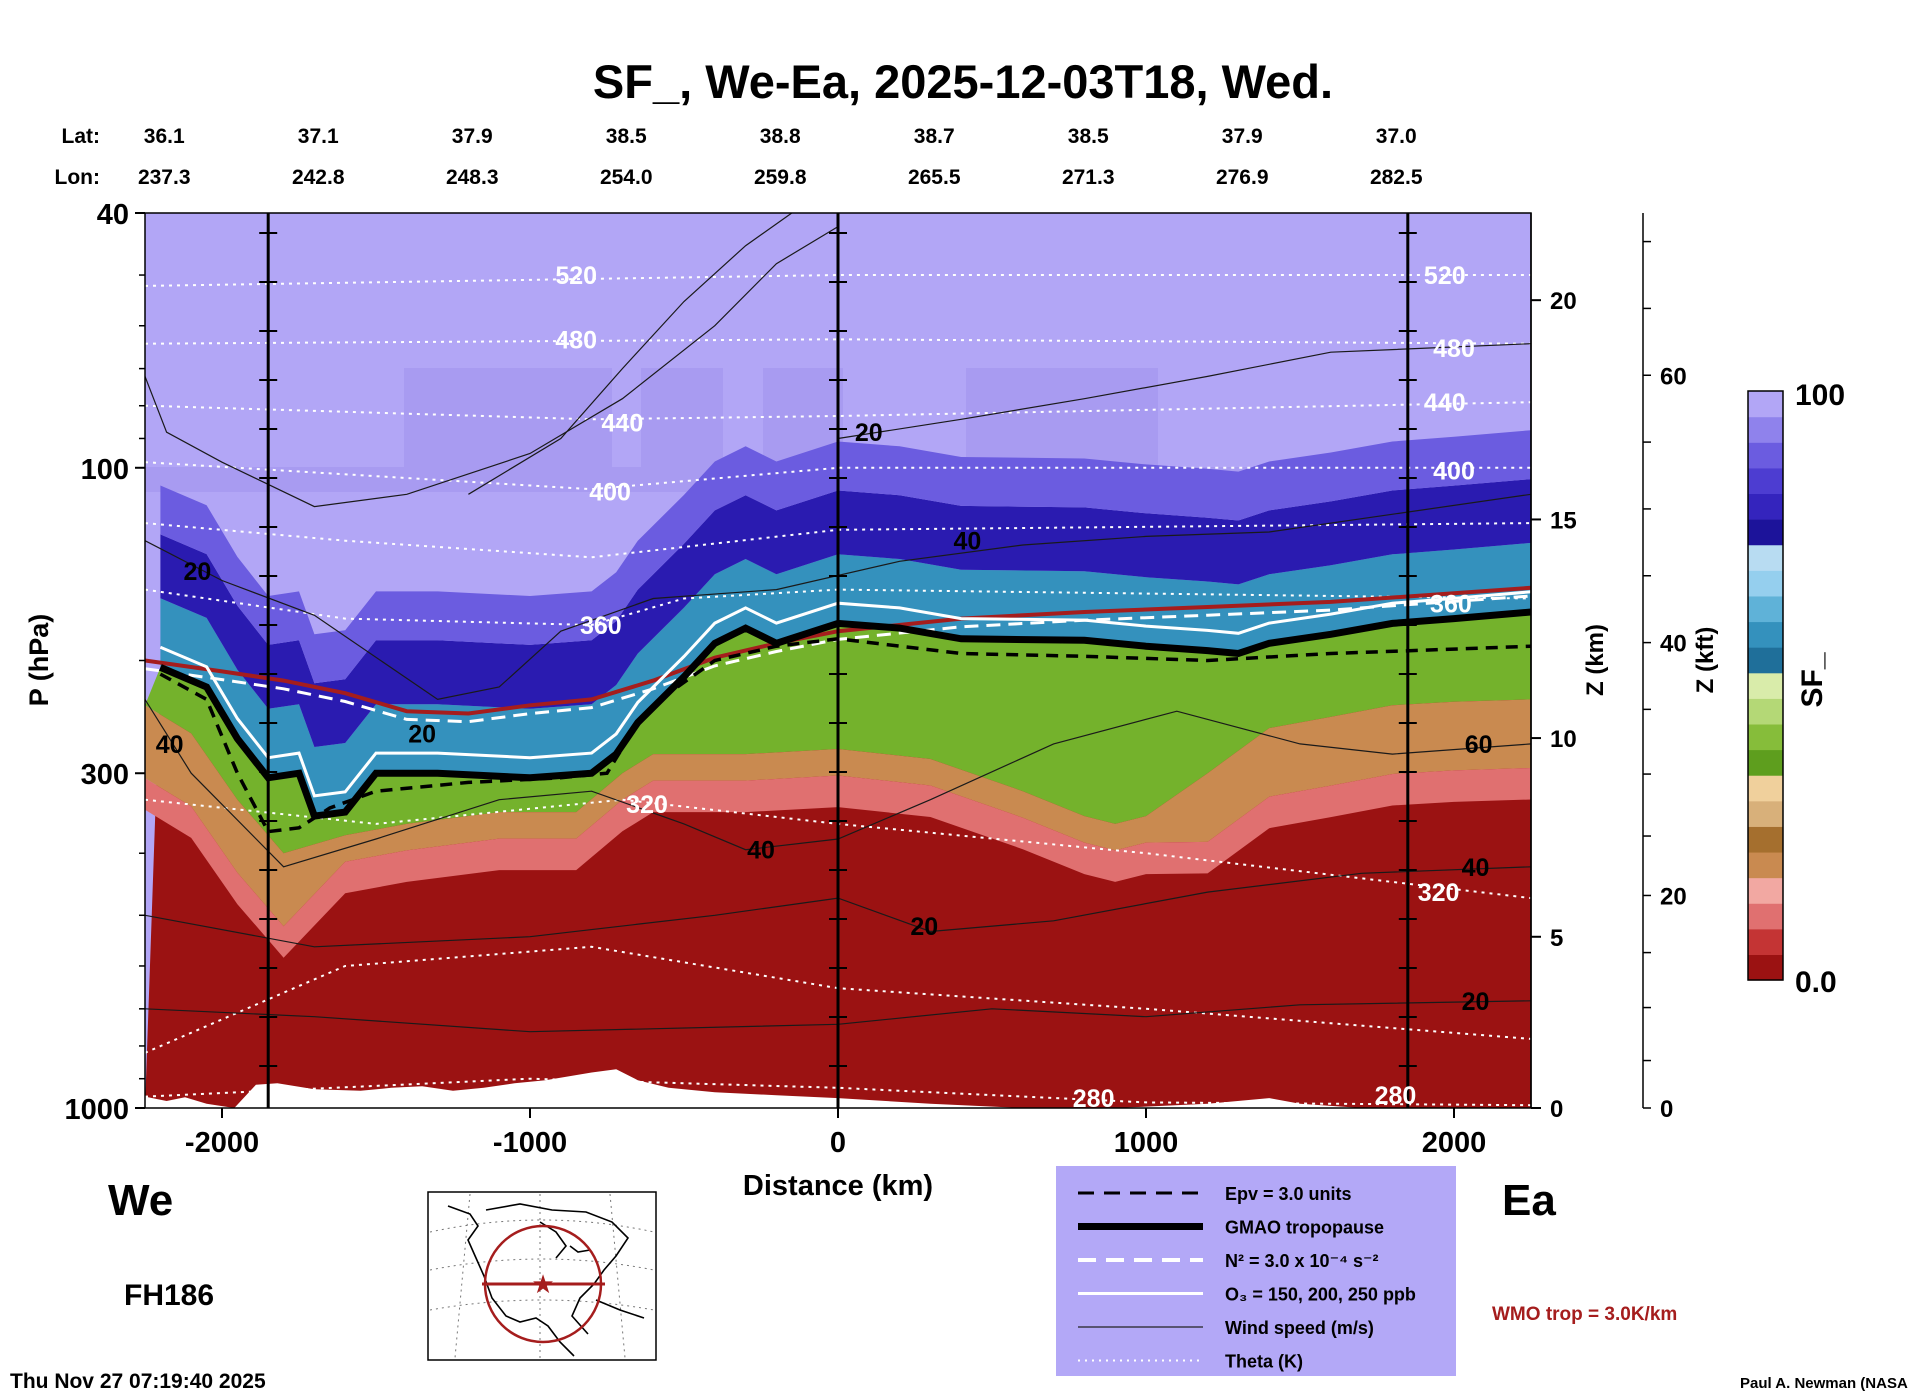 The height and width of the screenshot is (1394, 1926). What do you see at coordinates (838, 1143) in the screenshot?
I see `x-tick-label: 0` at bounding box center [838, 1143].